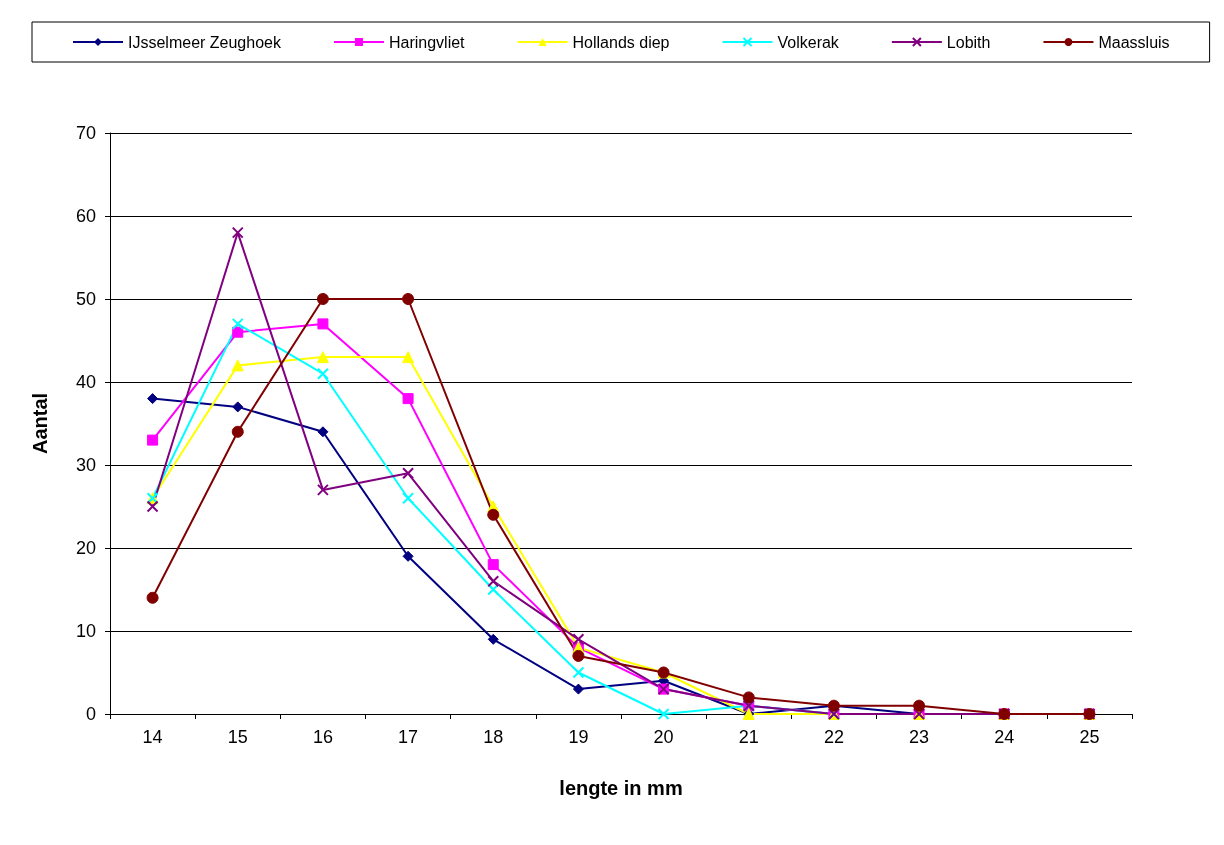 The width and height of the screenshot is (1224, 845). I want to click on x-tick-label: 14, so click(152, 737).